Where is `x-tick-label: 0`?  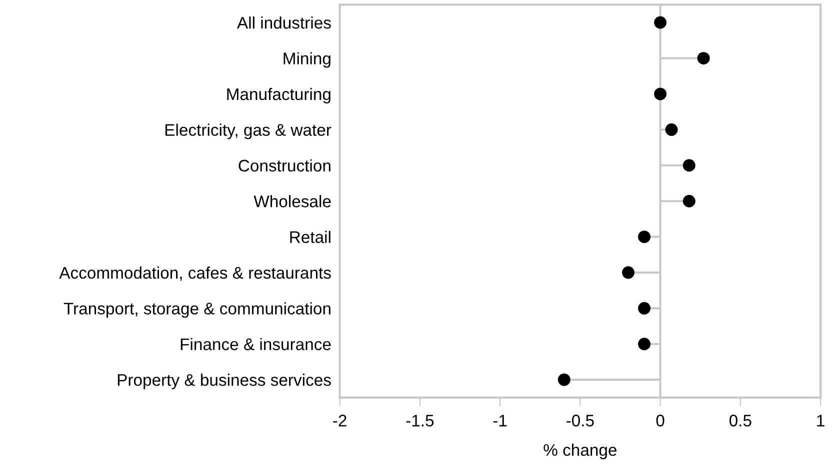 x-tick-label: 0 is located at coordinates (660, 420).